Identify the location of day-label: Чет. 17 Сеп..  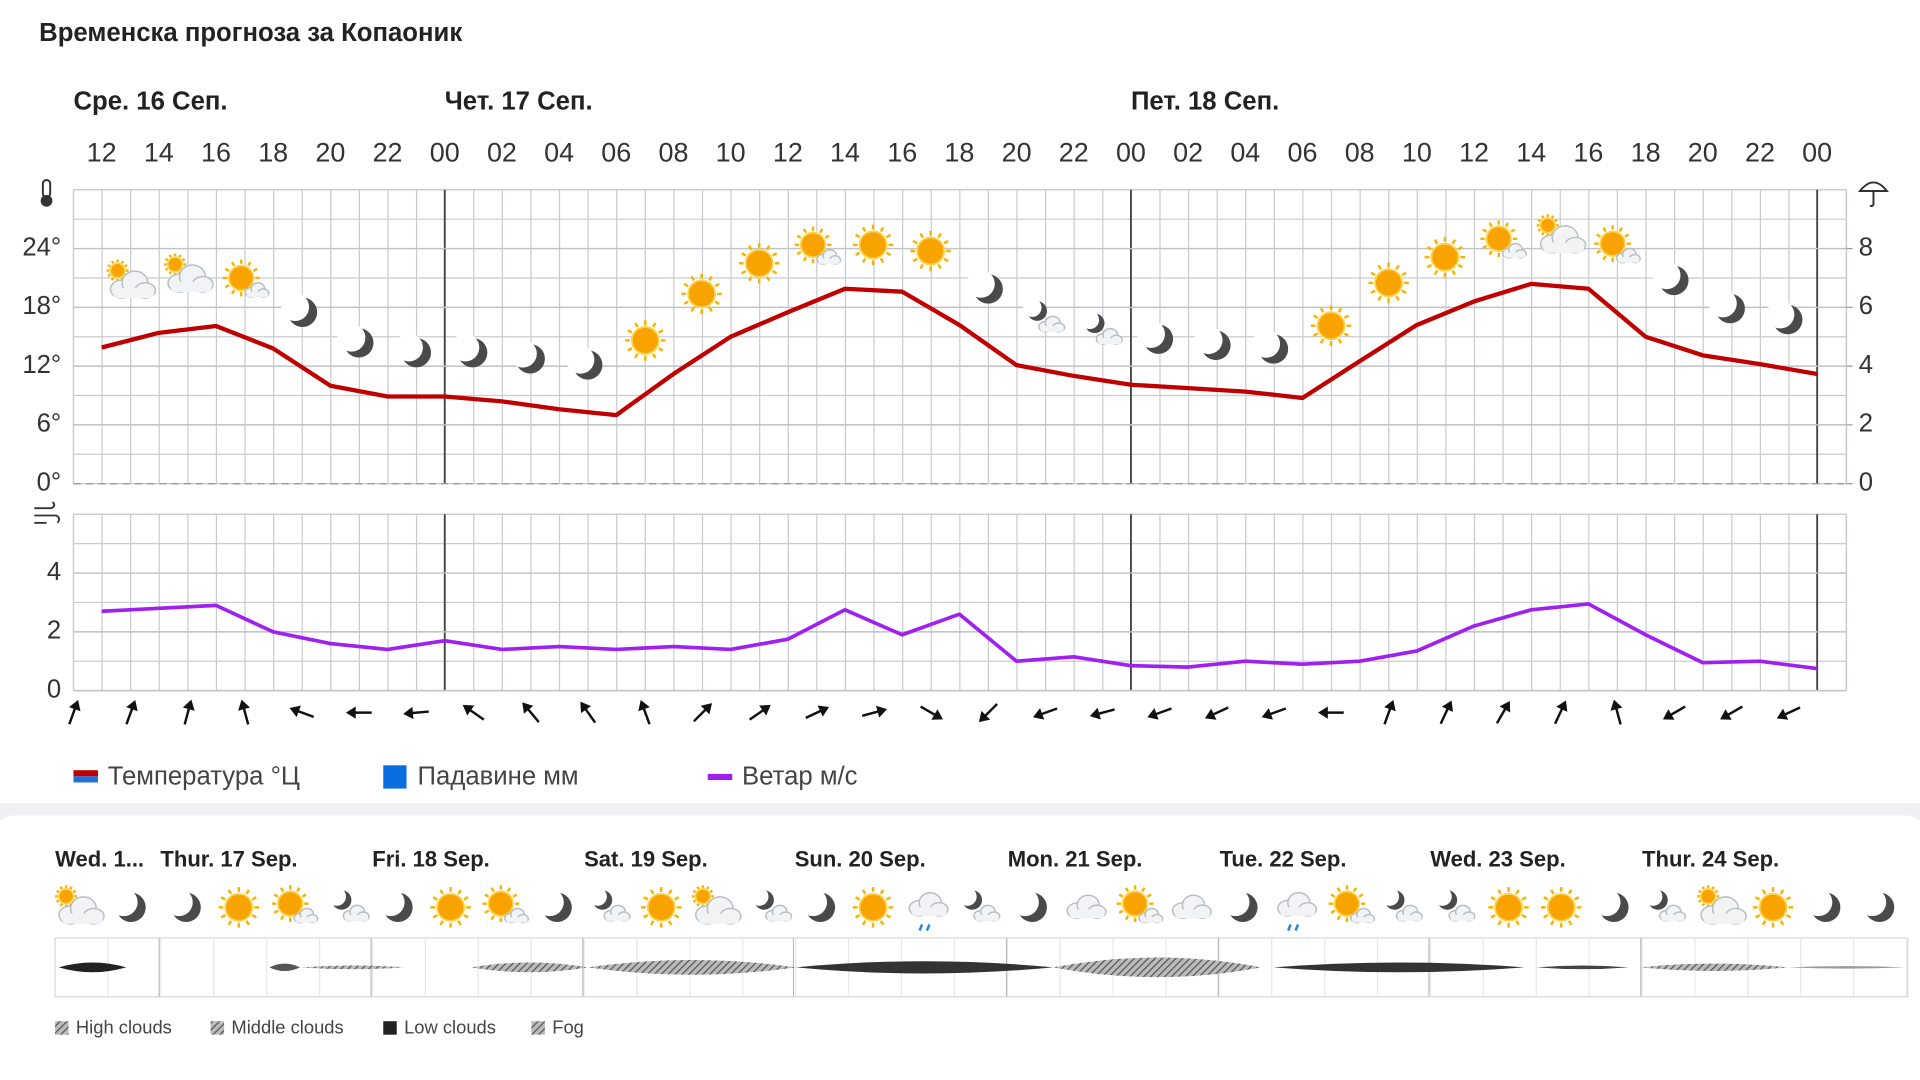
(519, 102).